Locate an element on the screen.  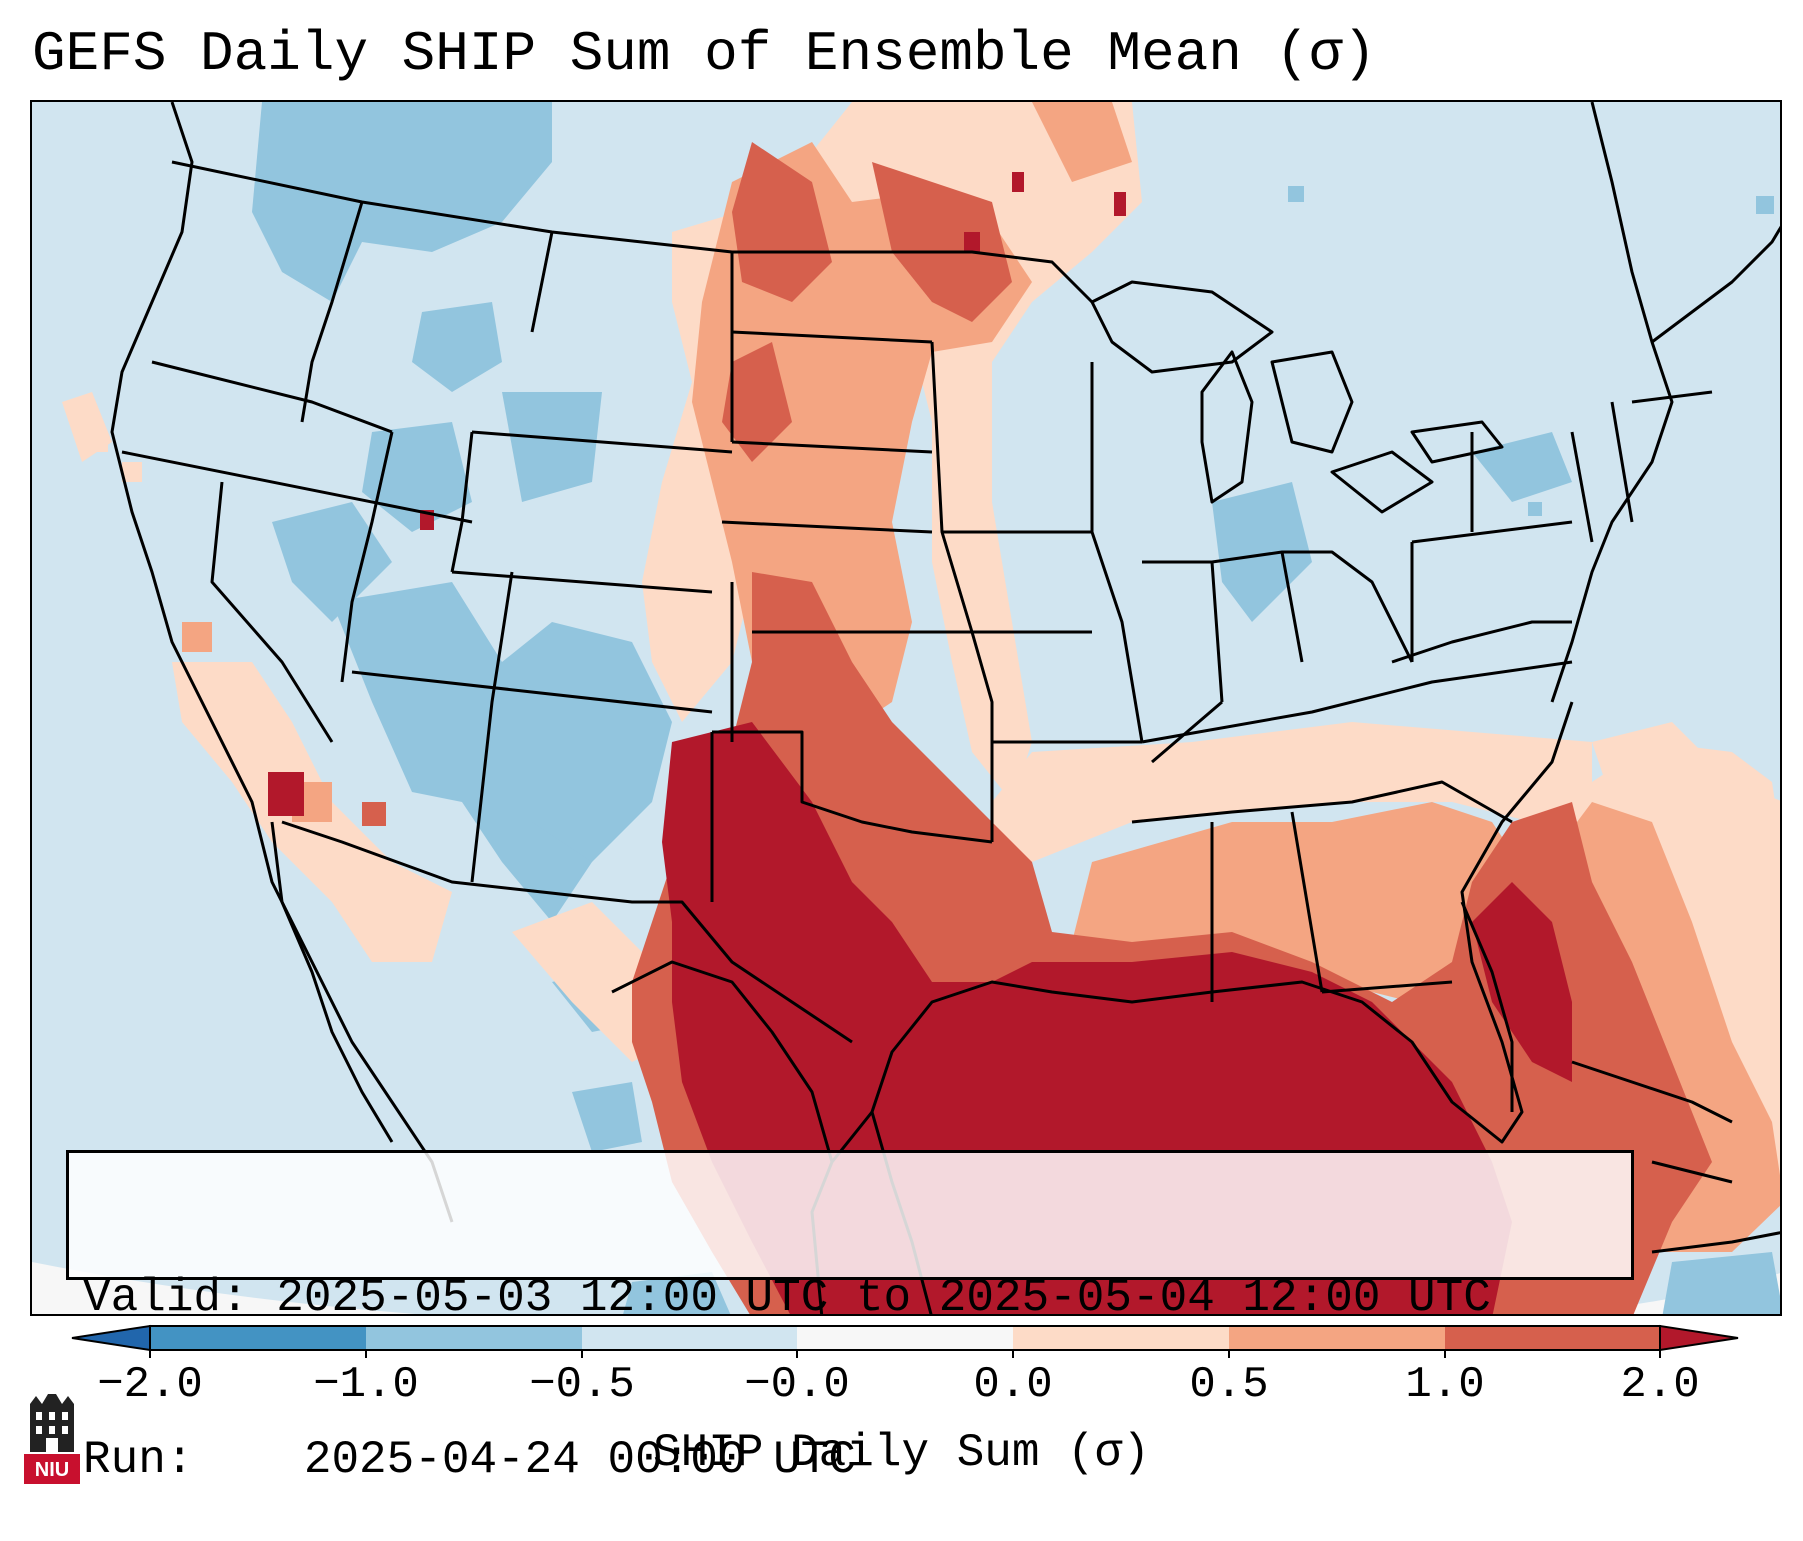
valid-label: Valid: is located at coordinates (166, 1298).